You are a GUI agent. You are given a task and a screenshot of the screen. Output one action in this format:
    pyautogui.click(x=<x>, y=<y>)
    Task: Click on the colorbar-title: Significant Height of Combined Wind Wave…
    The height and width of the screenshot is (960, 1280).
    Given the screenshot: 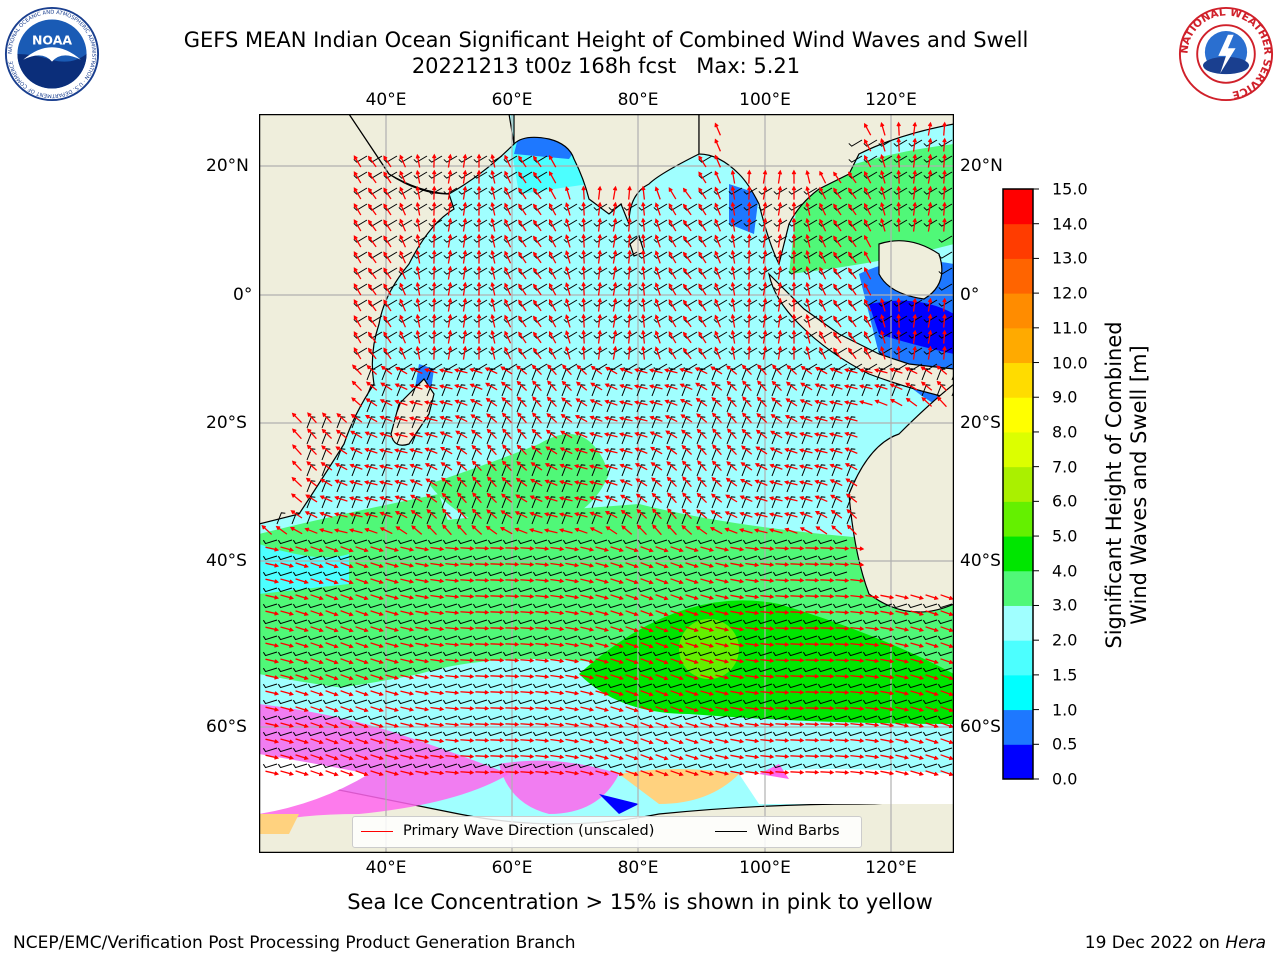 What is the action you would take?
    pyautogui.click(x=1127, y=485)
    